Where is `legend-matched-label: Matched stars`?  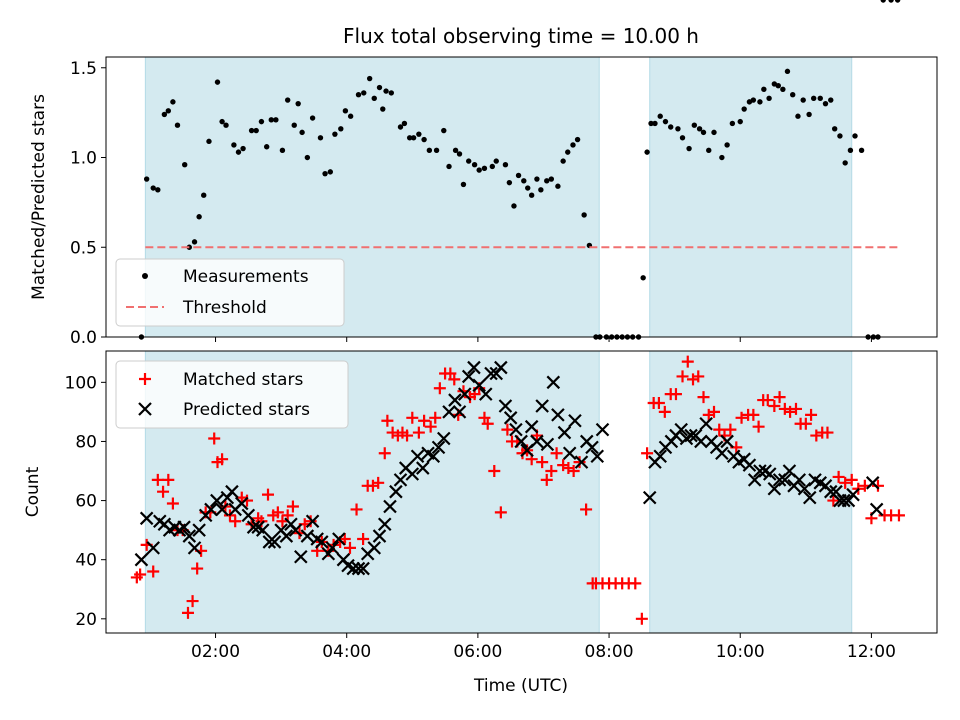
legend-matched-label: Matched stars is located at coordinates (243, 380).